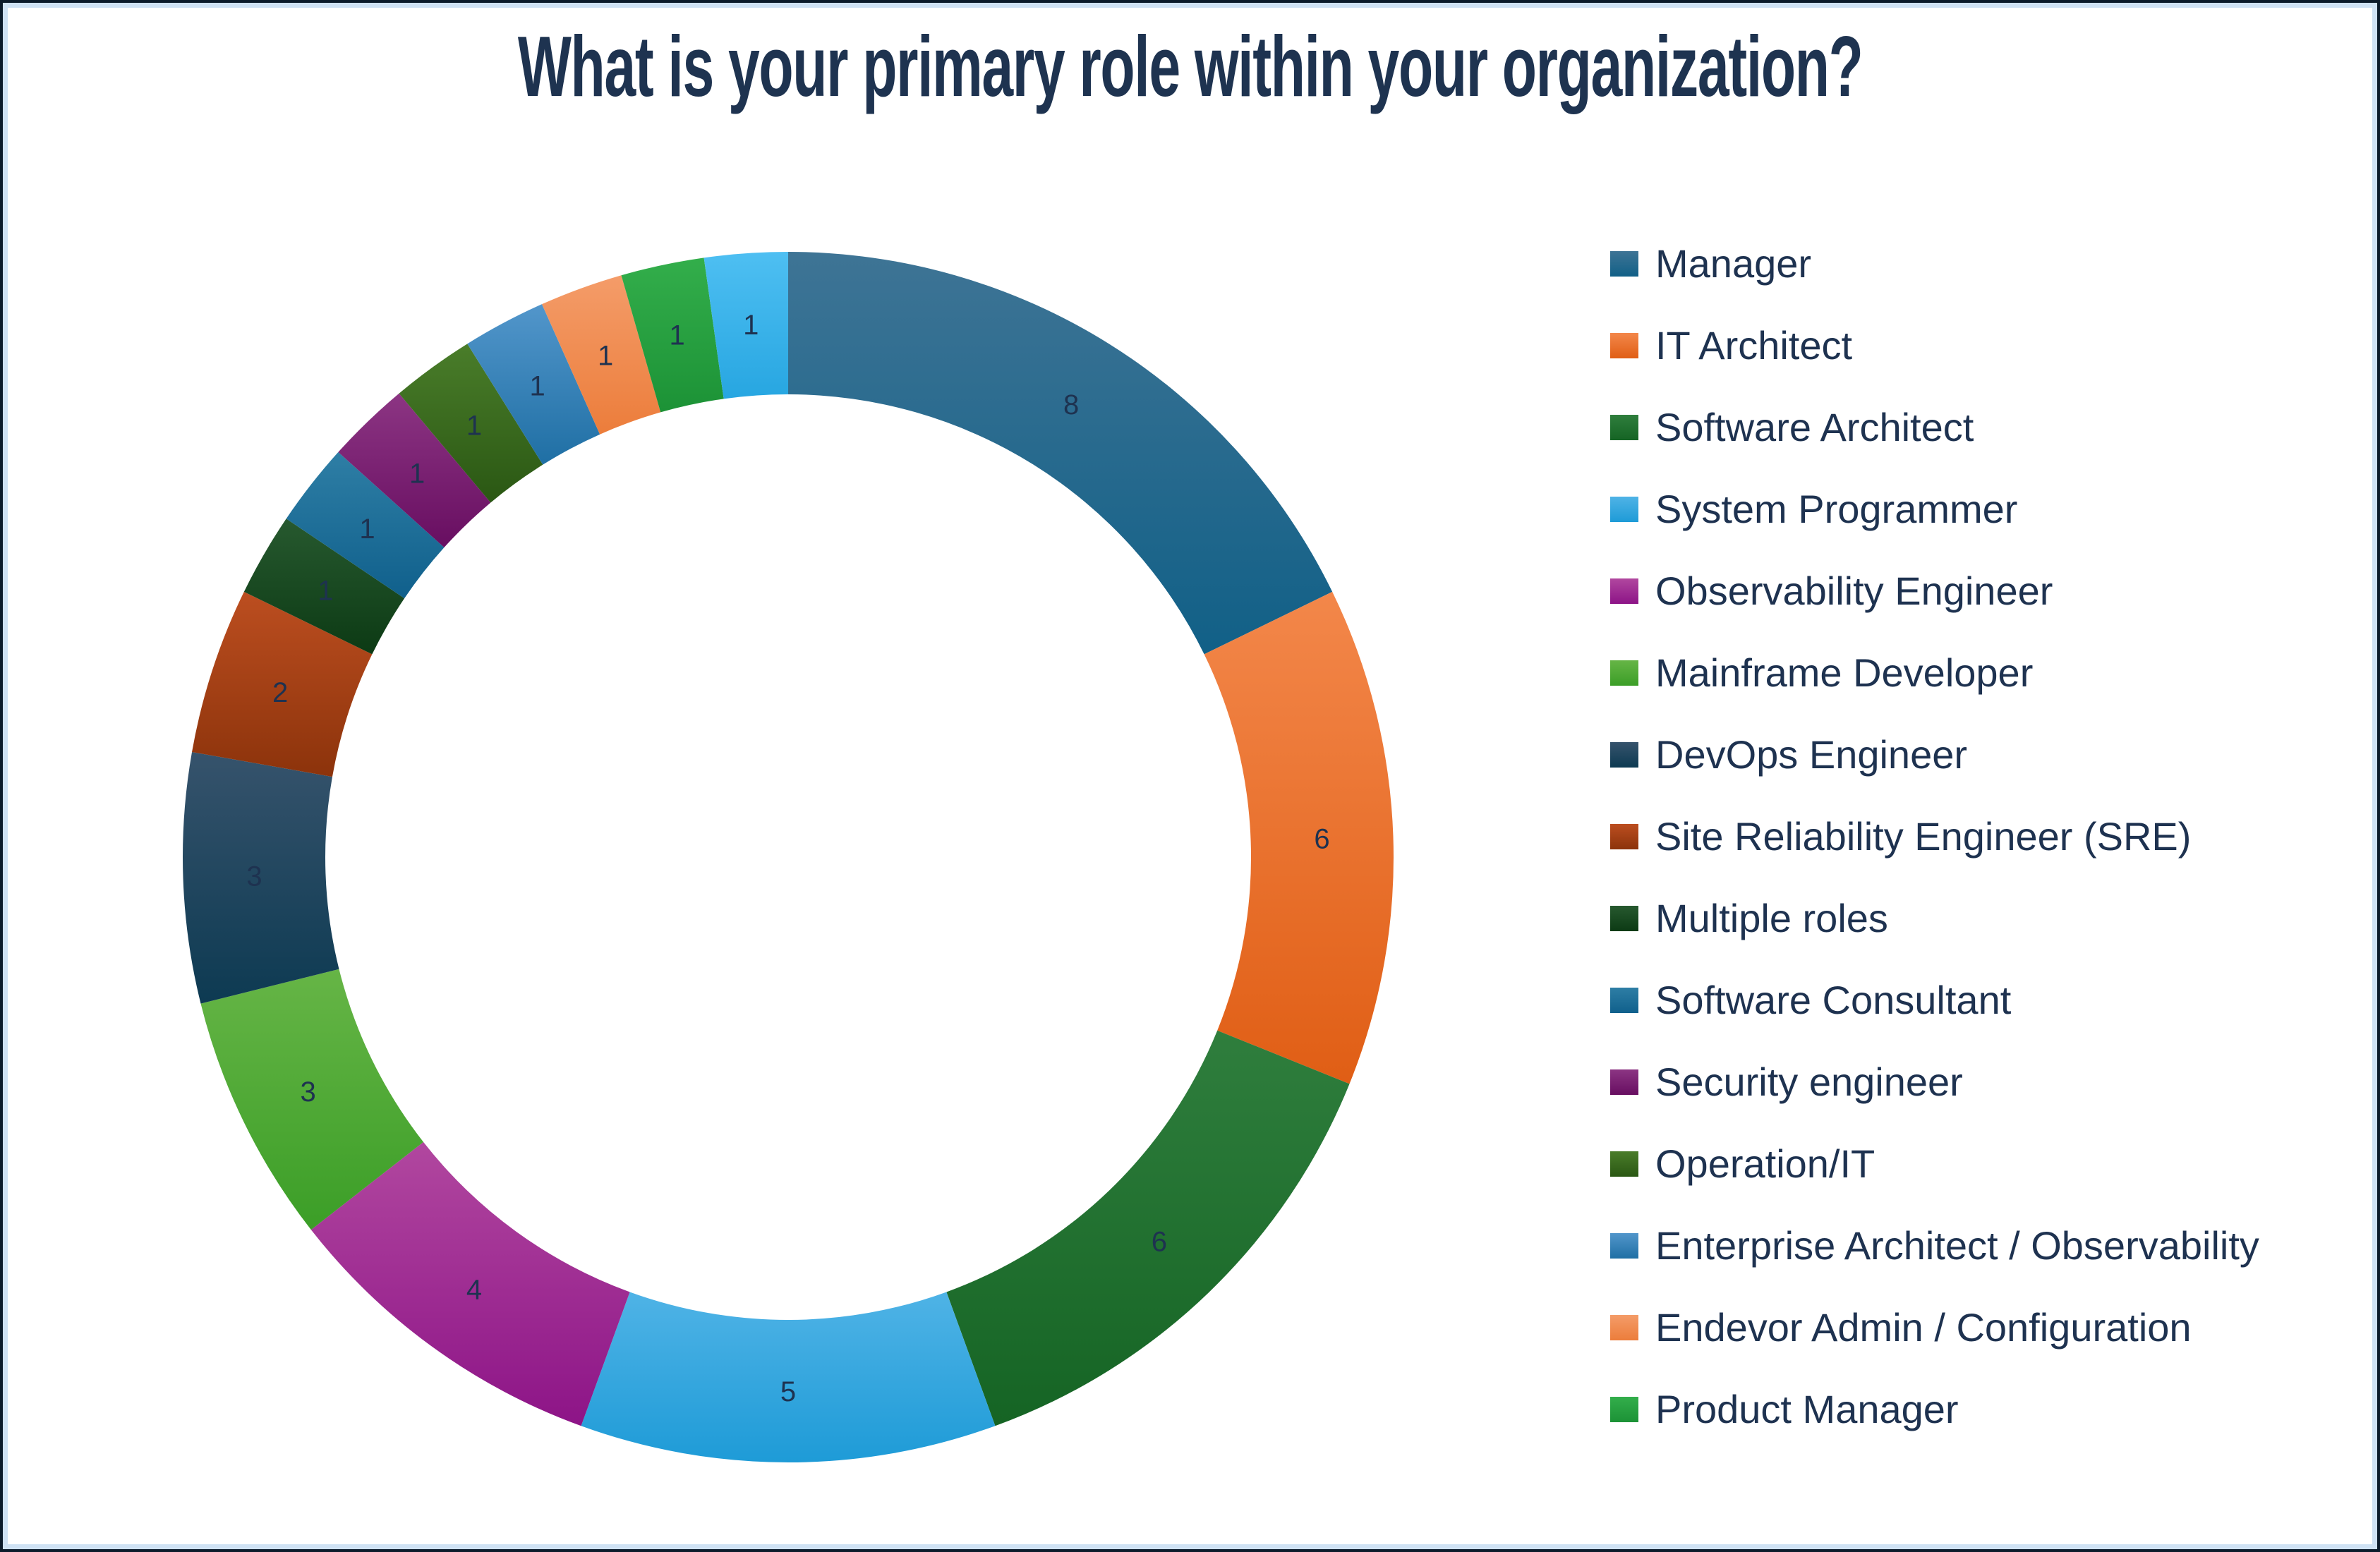 This screenshot has width=2380, height=1552. What do you see at coordinates (1061, 453) in the screenshot?
I see `pie-slice-manager` at bounding box center [1061, 453].